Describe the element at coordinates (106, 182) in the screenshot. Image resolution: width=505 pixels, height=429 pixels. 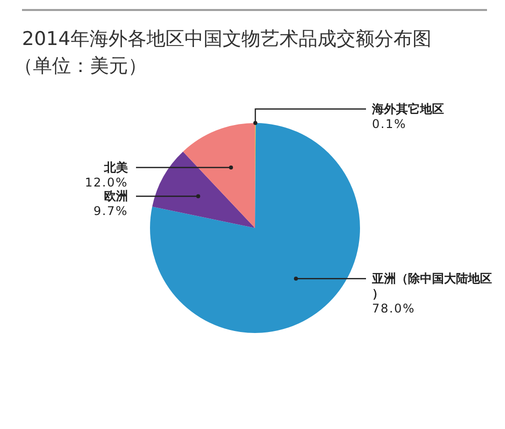
I see `data-label: 12.0%` at that location.